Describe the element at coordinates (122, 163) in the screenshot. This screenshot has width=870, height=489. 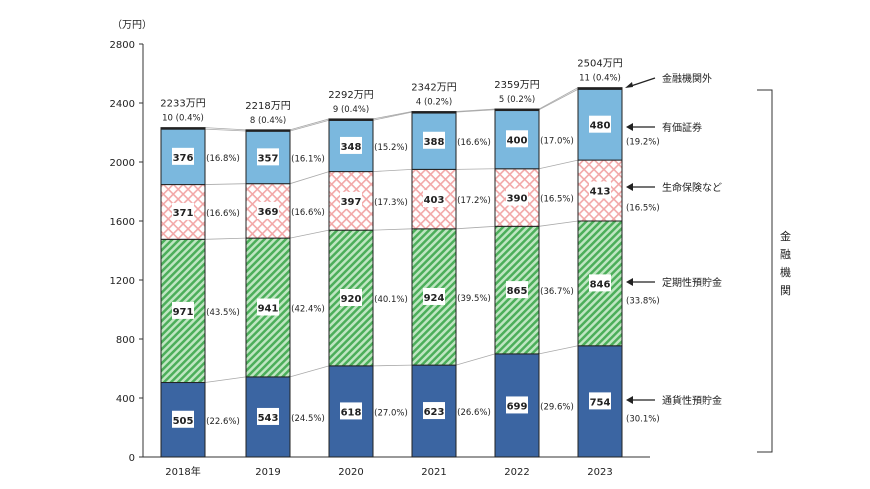
I see `y-tick-label: 2000` at that location.